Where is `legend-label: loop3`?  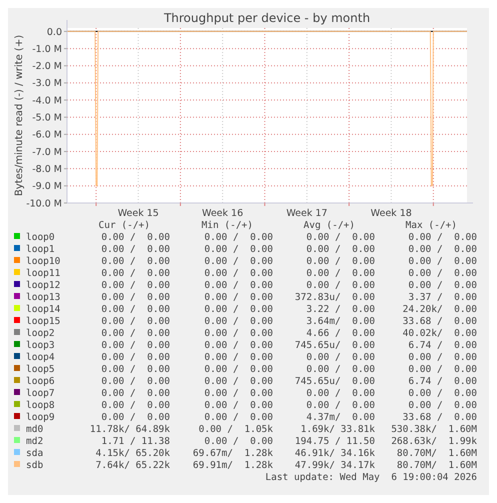 legend-label: loop3 is located at coordinates (40, 345).